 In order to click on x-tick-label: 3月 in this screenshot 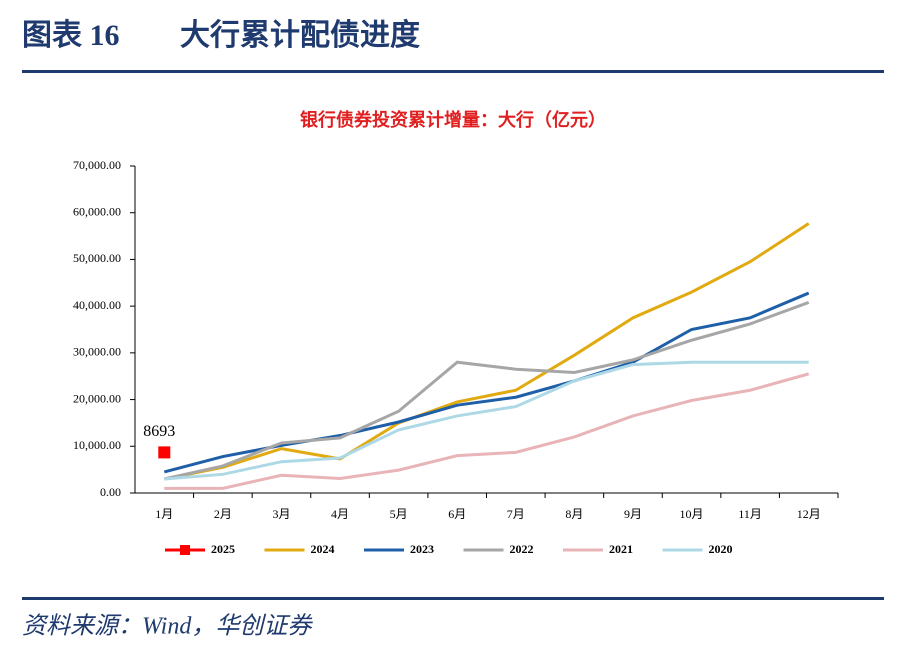, I will do `click(281, 514)`.